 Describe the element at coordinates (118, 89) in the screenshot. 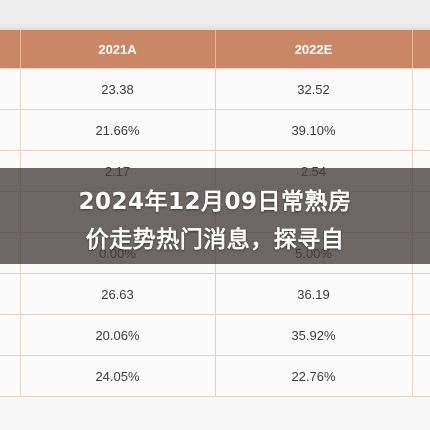

I see `table-cell: 23.38` at that location.